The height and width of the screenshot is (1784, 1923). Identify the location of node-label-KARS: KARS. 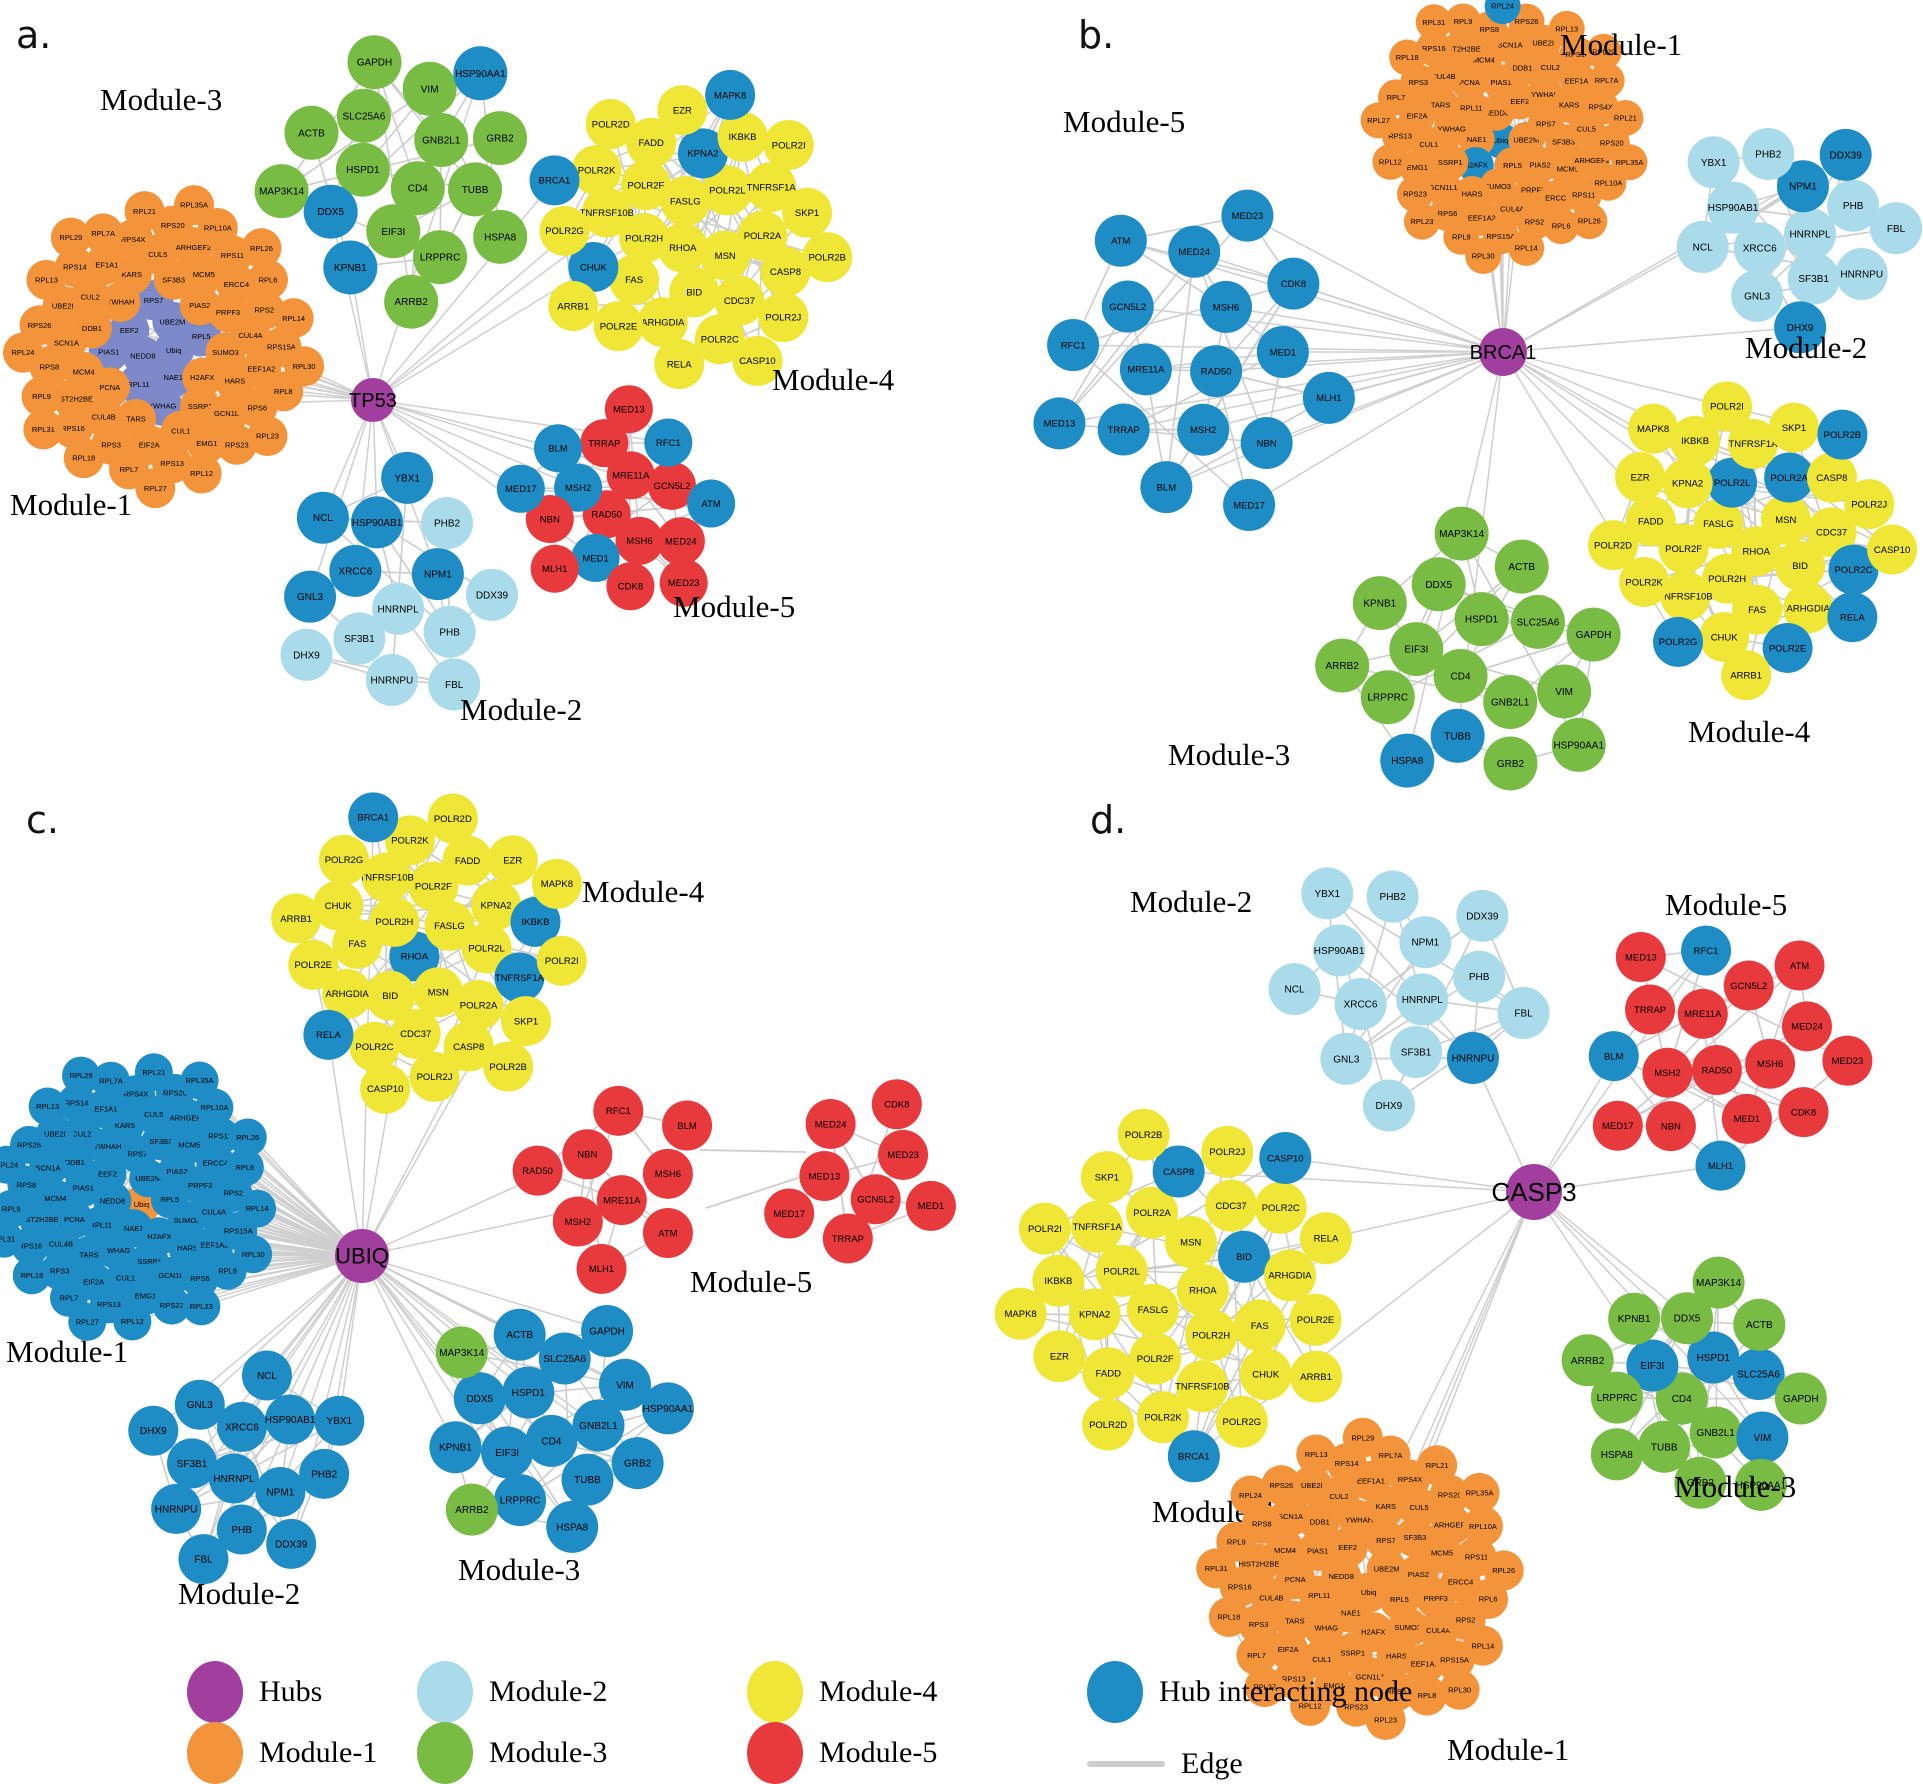
(132, 274).